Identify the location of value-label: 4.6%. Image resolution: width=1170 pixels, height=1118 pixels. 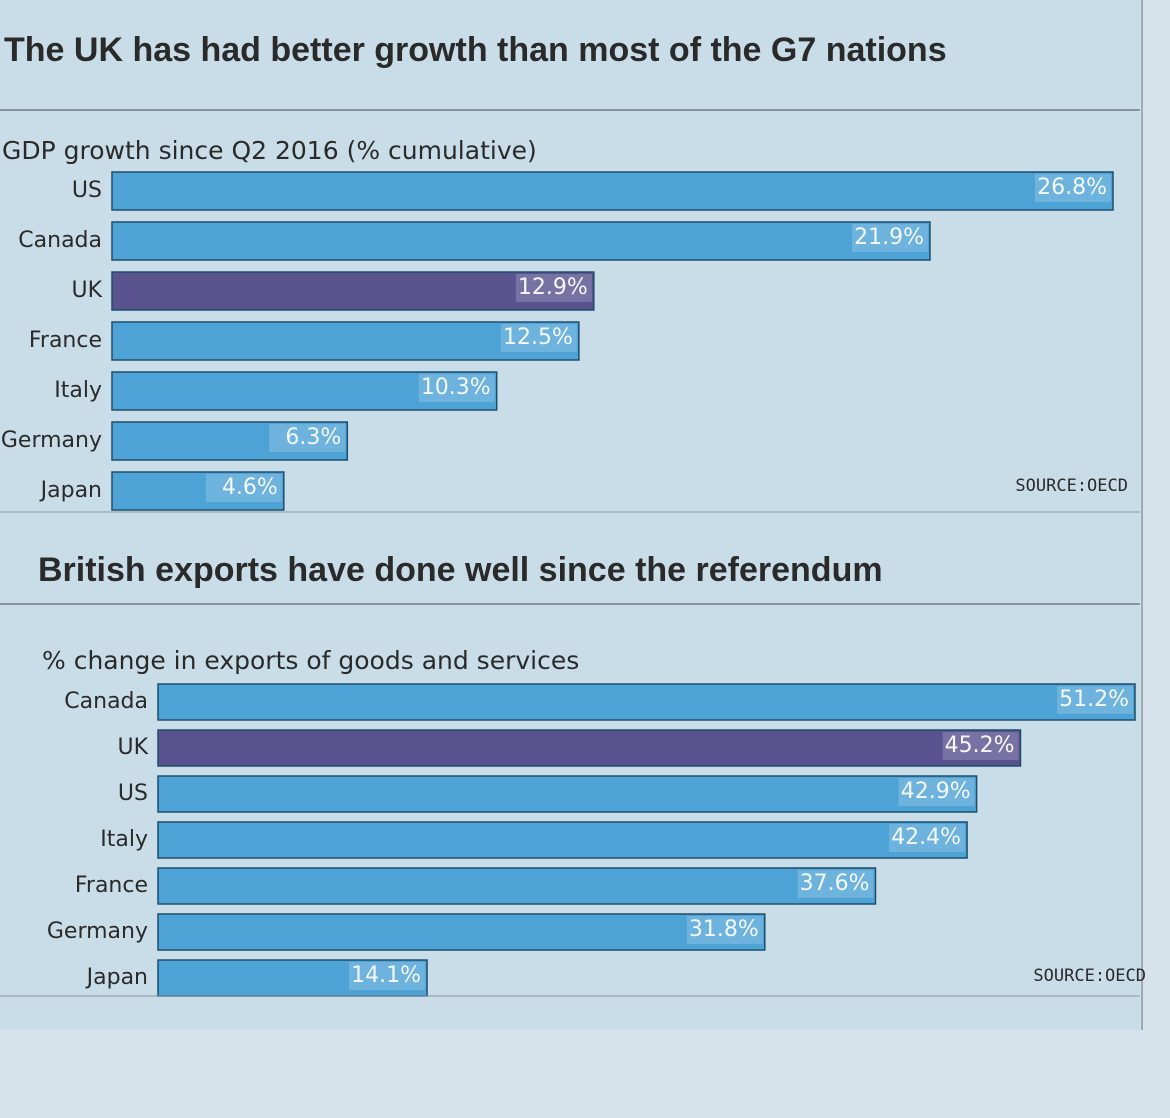
(250, 487).